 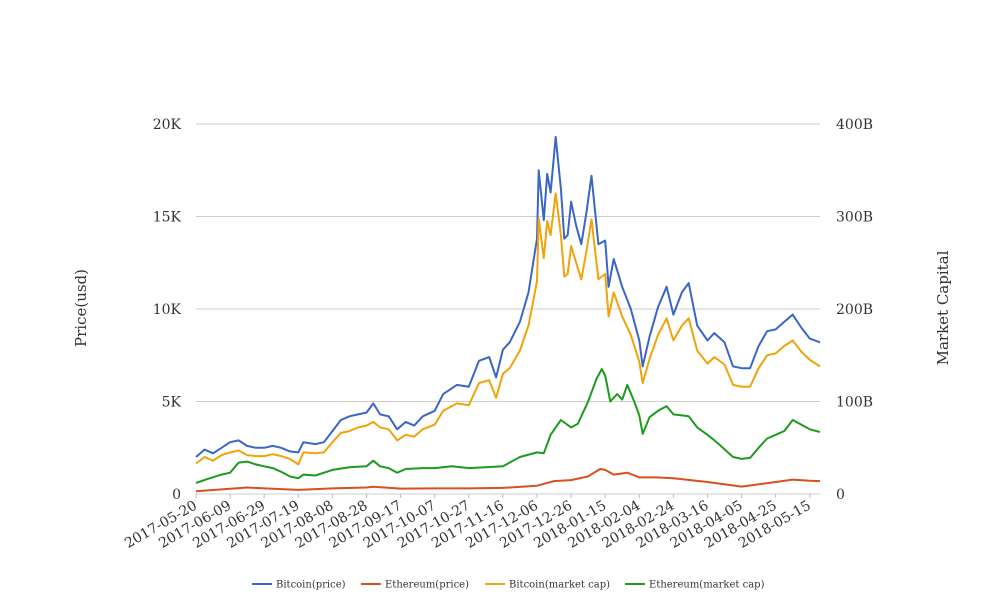 I want to click on series-line-ethereum-price, so click(x=508, y=480).